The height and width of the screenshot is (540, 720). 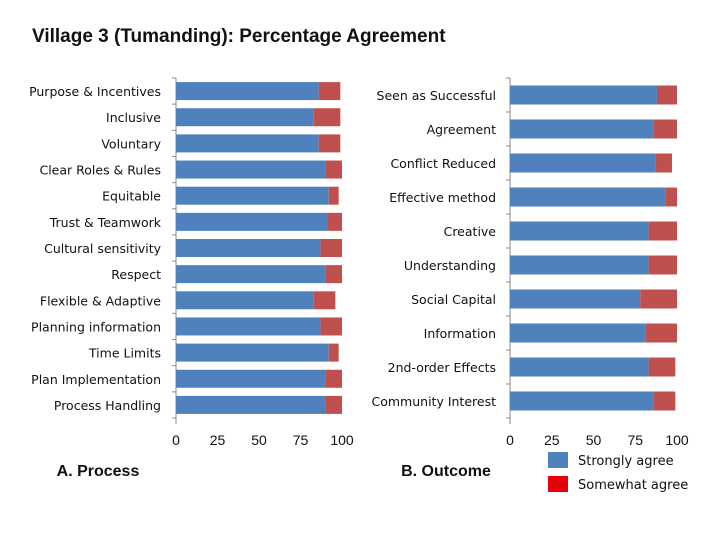 I want to click on outcome-category-label: Information, so click(x=460, y=333).